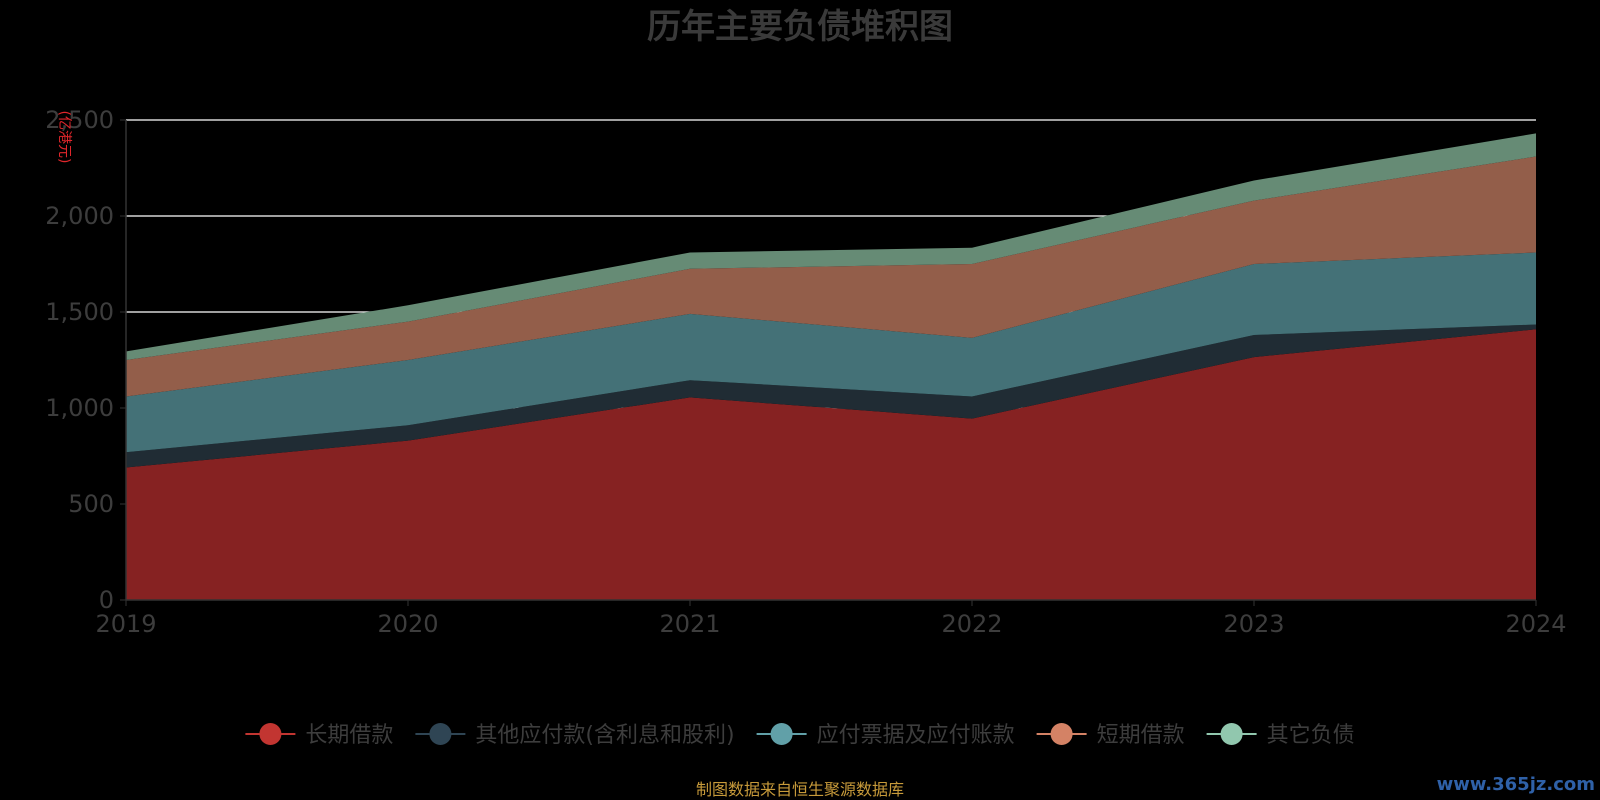  What do you see at coordinates (1253, 624) in the screenshot?
I see `x-tick-label: 2023` at bounding box center [1253, 624].